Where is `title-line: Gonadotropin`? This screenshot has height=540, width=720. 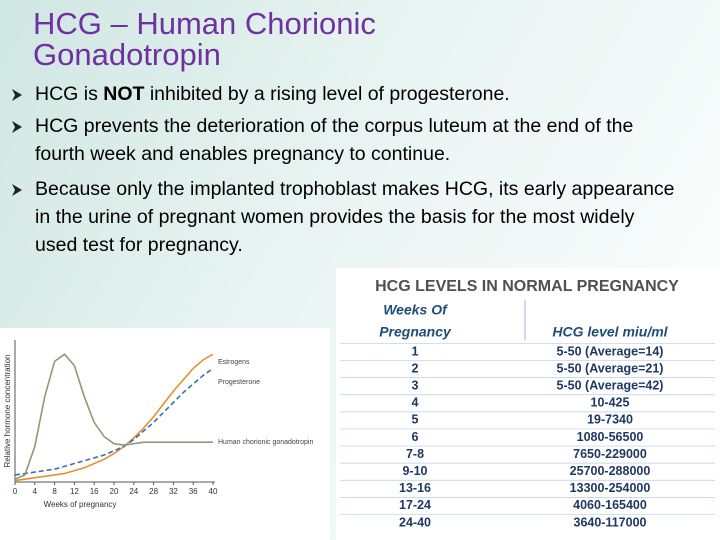 title-line: Gonadotropin is located at coordinates (127, 54).